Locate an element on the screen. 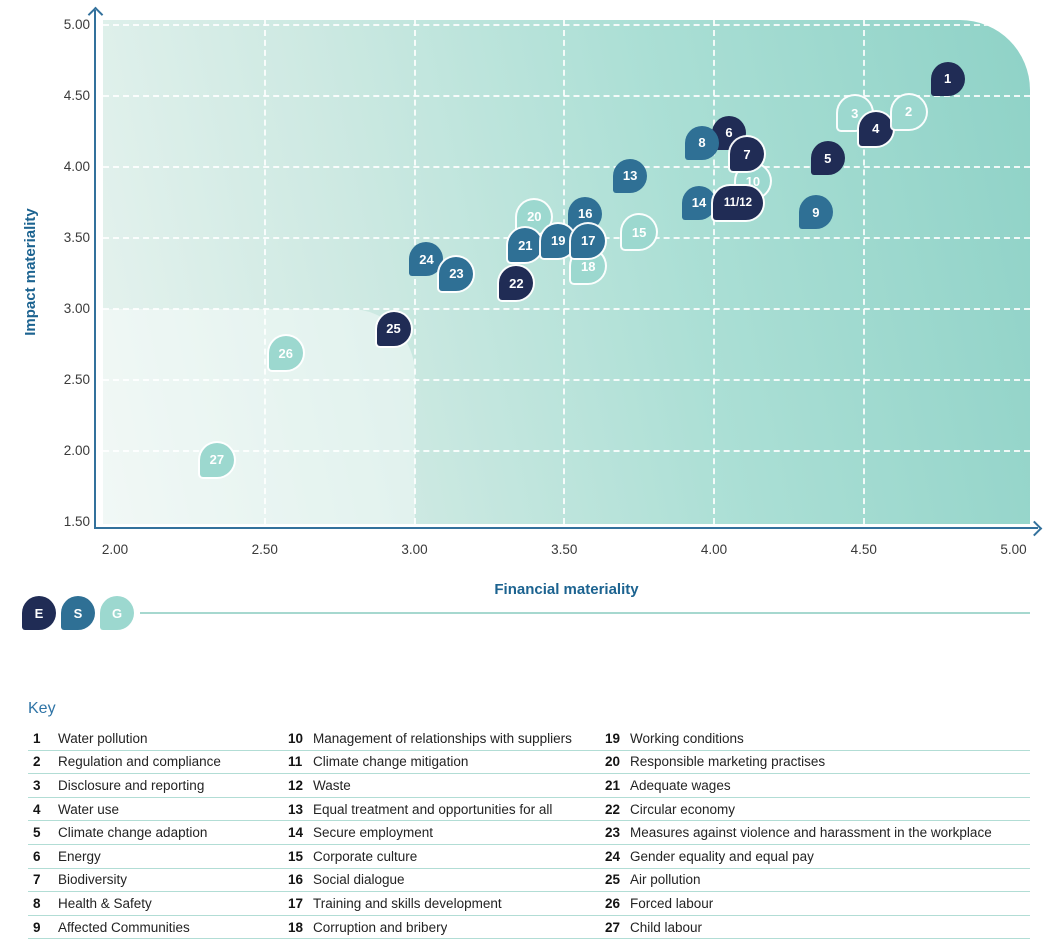 This screenshot has height=950, width=1054. bubble-20: 20 is located at coordinates (534, 216).